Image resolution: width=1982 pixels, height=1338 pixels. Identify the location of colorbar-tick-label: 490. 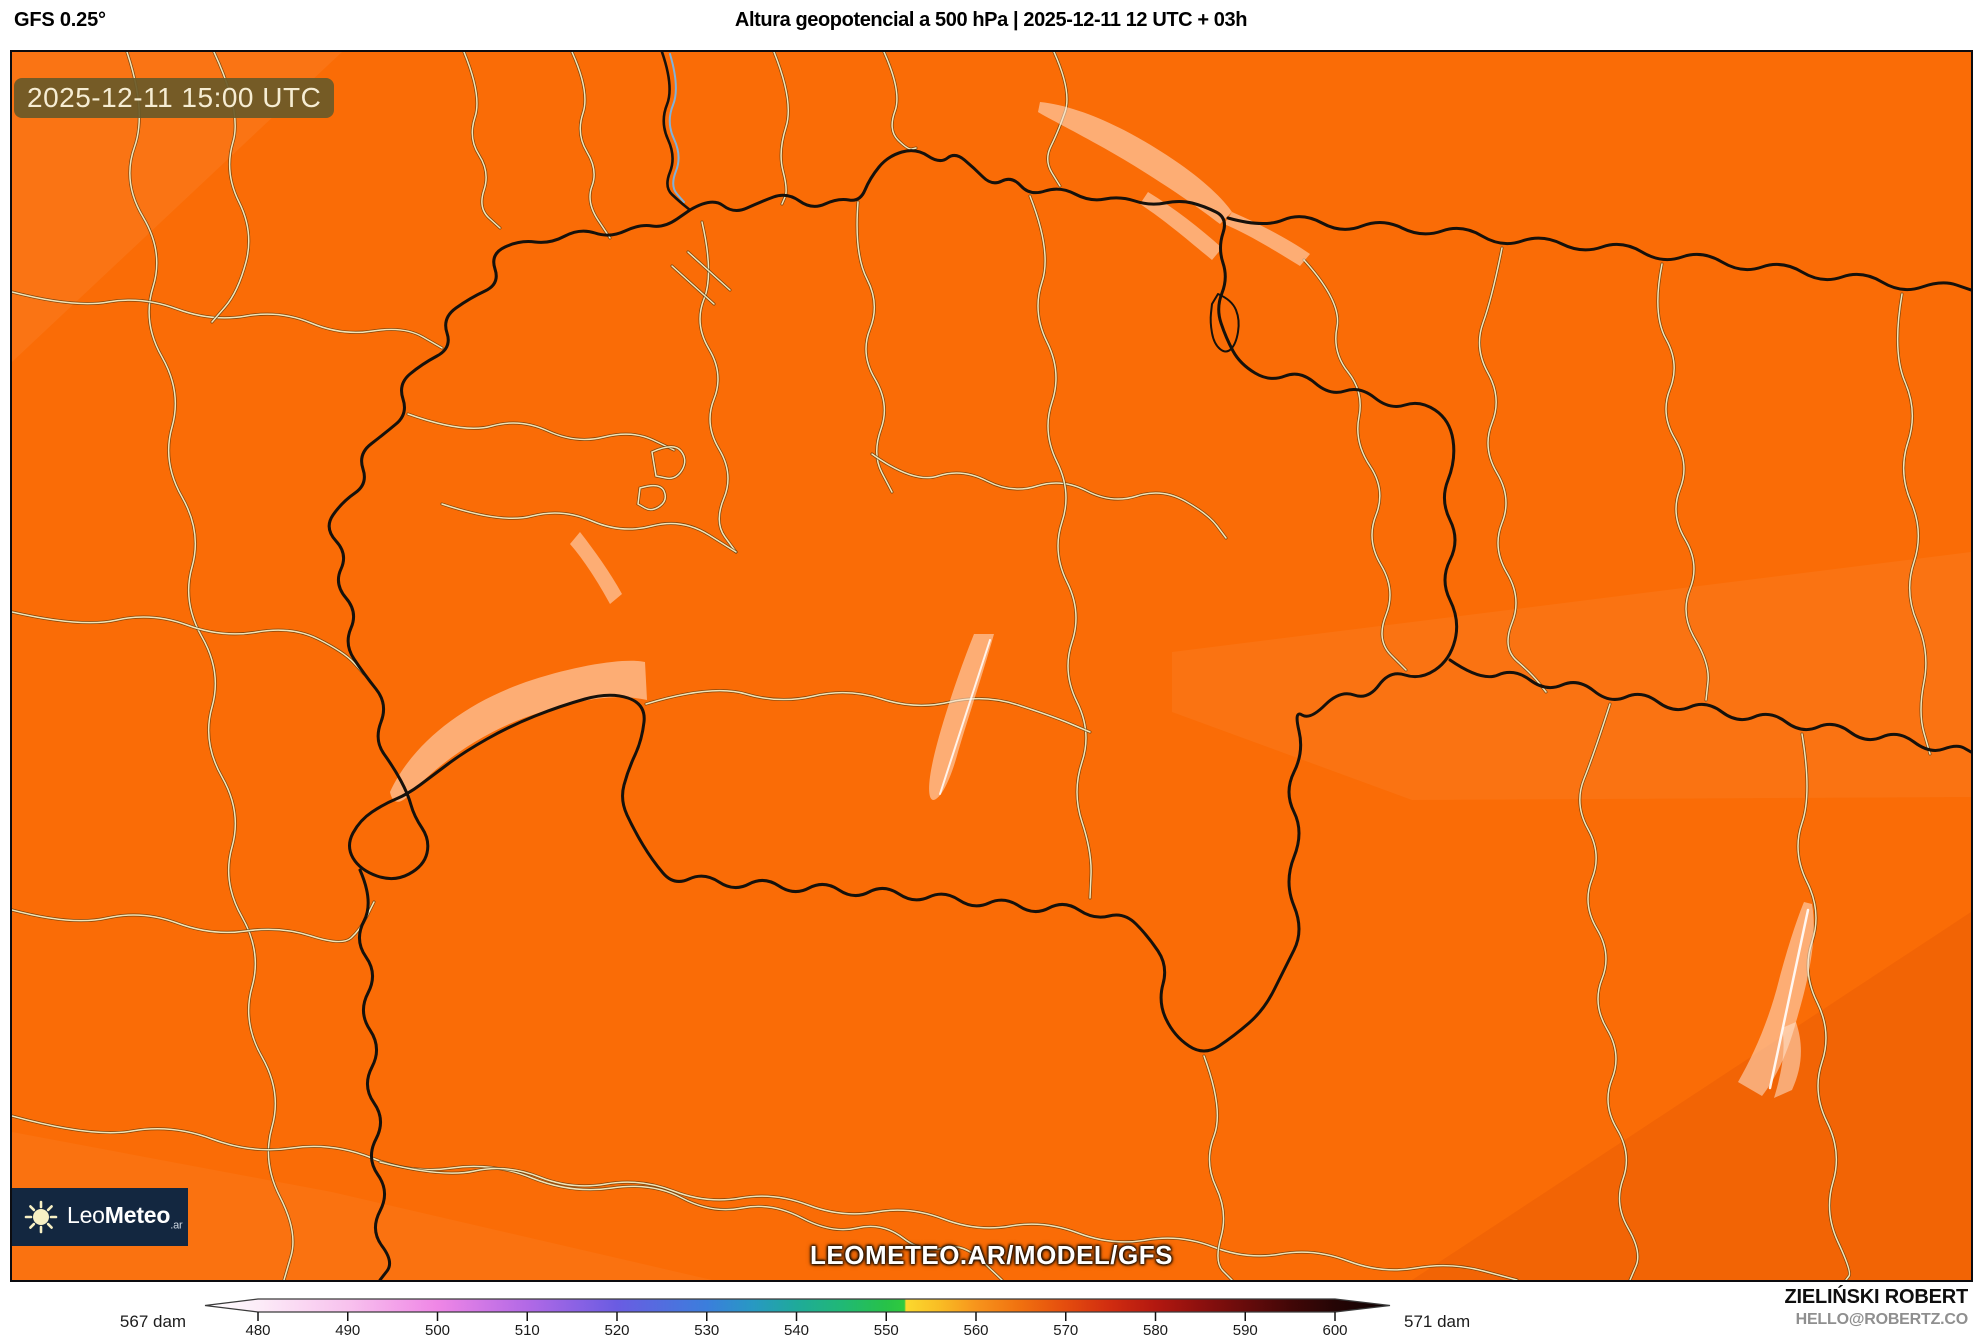
(347, 1330).